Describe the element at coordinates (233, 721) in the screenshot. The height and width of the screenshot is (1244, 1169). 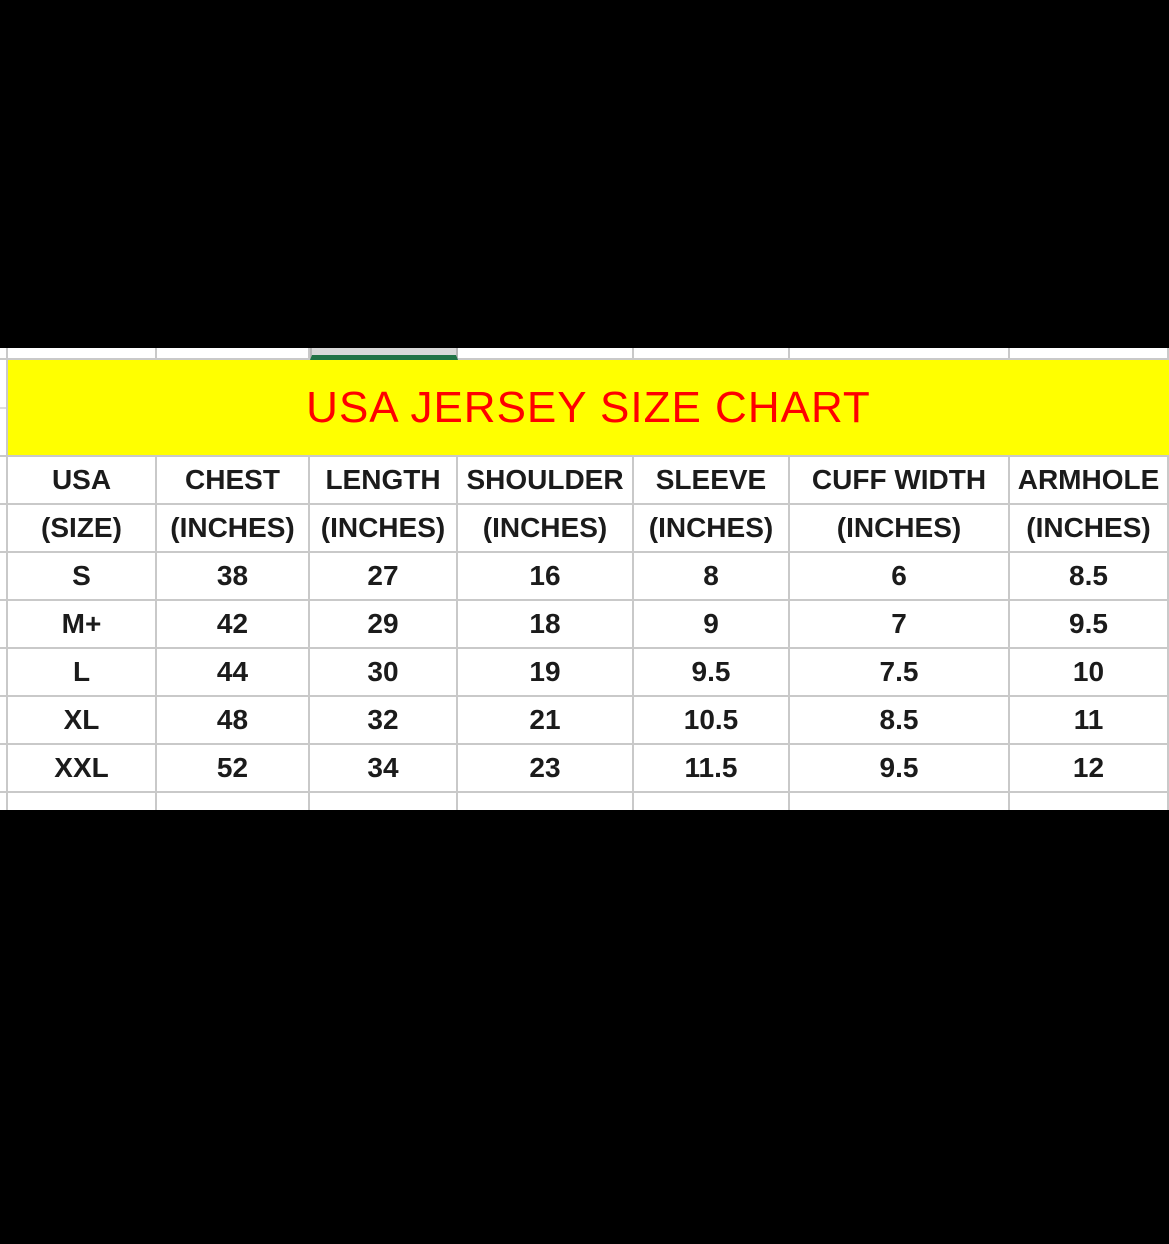
I see `value-cell: 48` at that location.